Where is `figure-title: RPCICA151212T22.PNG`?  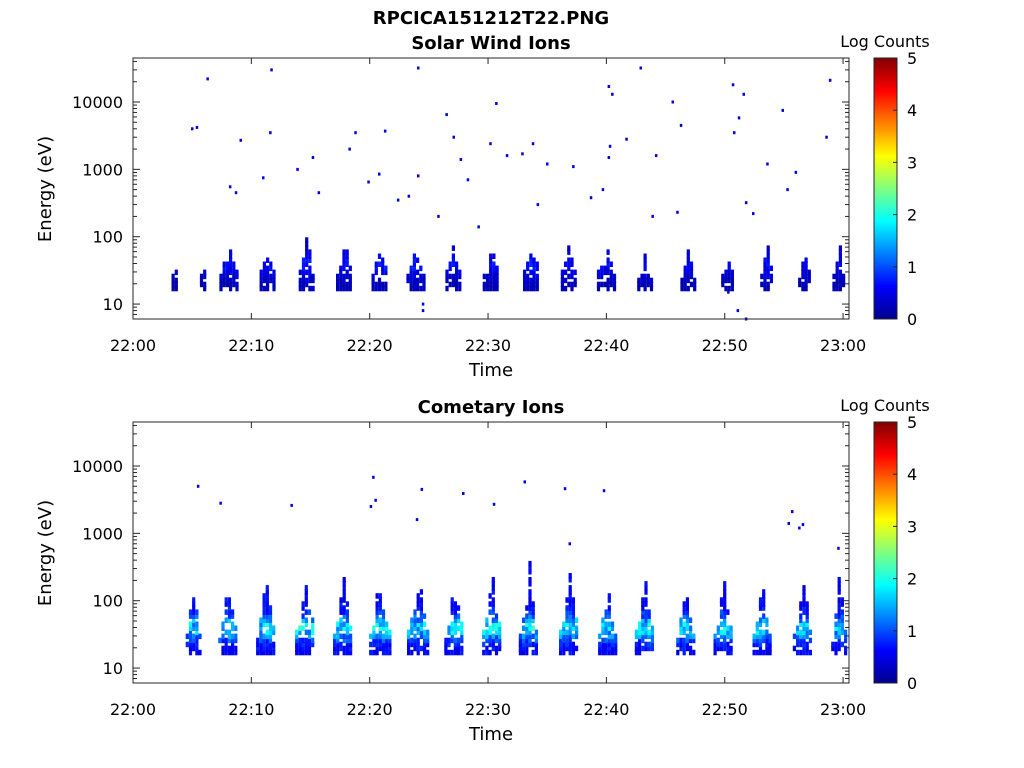
figure-title: RPCICA151212T22.PNG is located at coordinates (491, 18).